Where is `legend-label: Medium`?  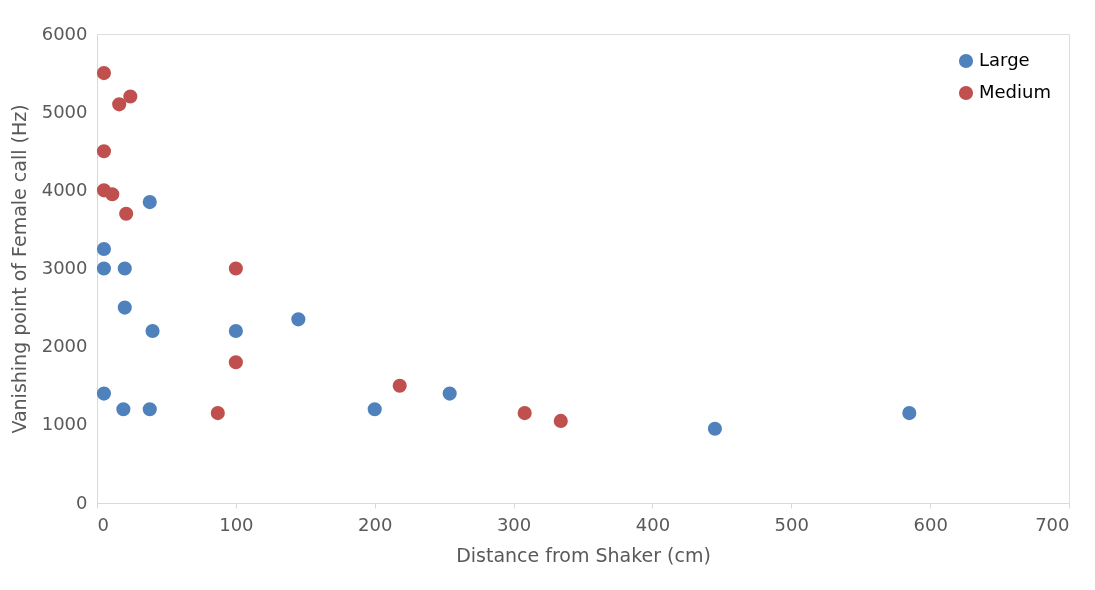
legend-label: Medium is located at coordinates (1015, 91).